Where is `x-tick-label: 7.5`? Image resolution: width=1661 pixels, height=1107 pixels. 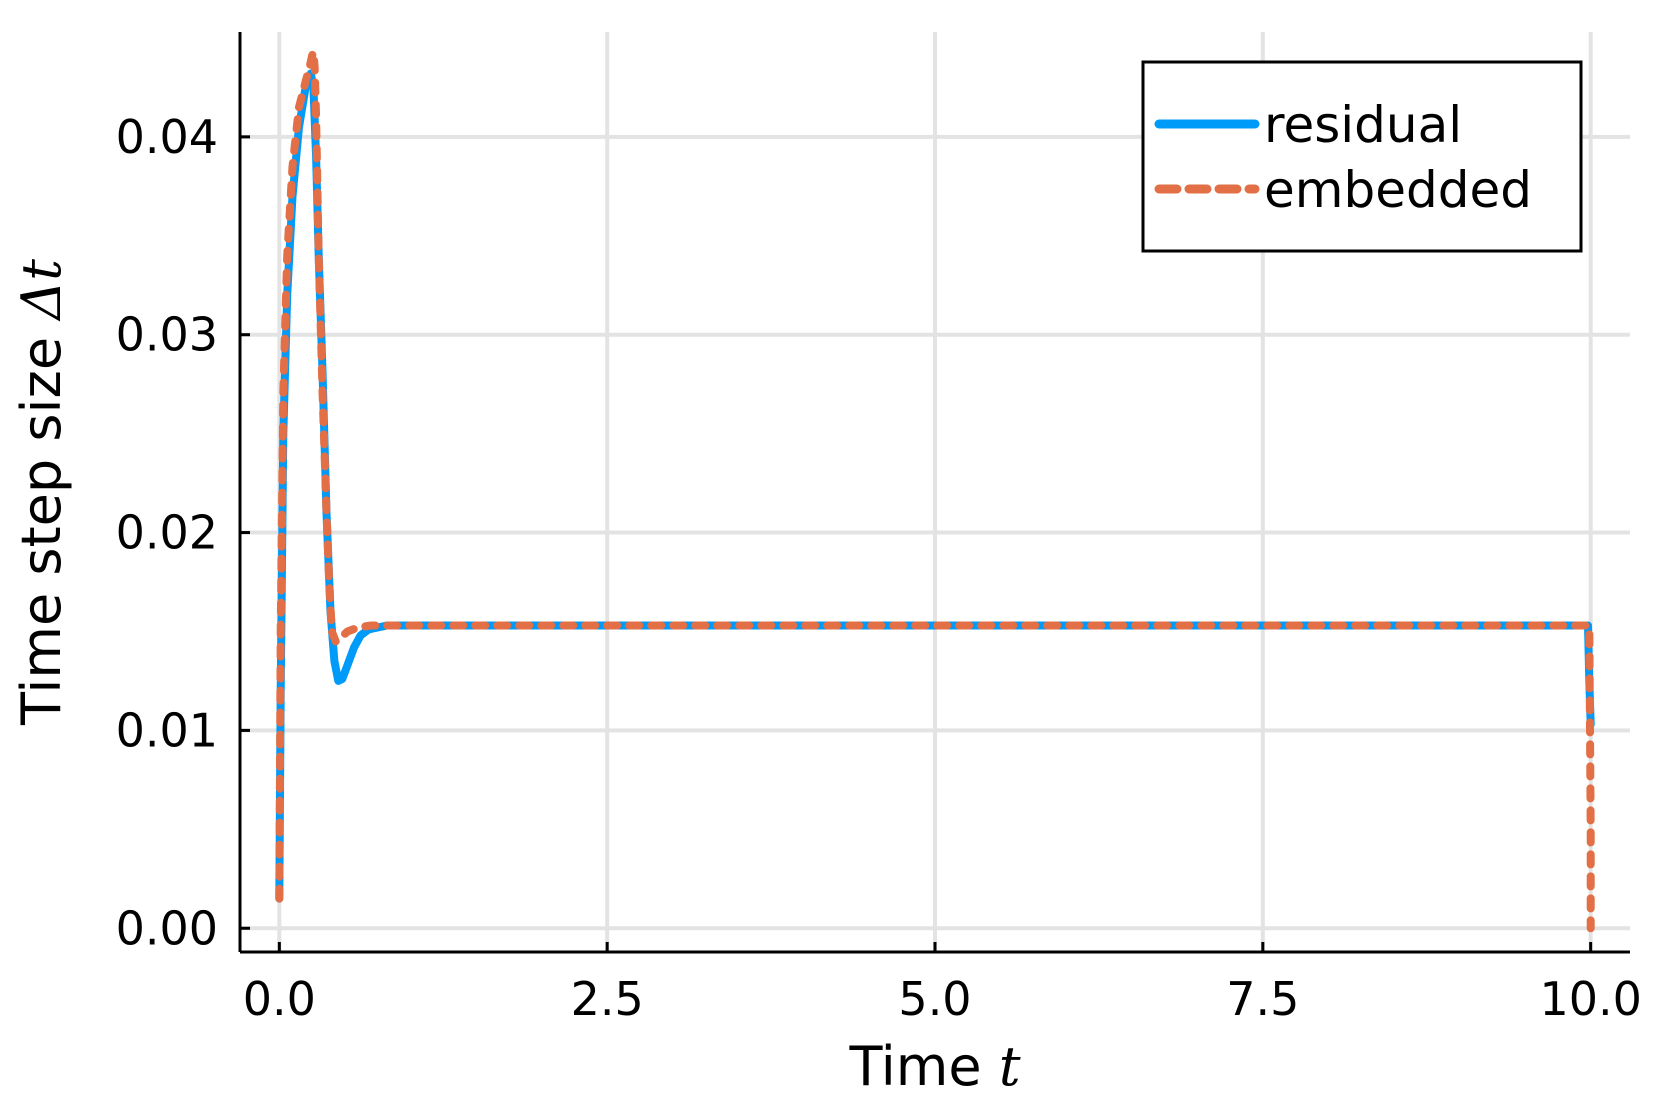 x-tick-label: 7.5 is located at coordinates (1262, 999).